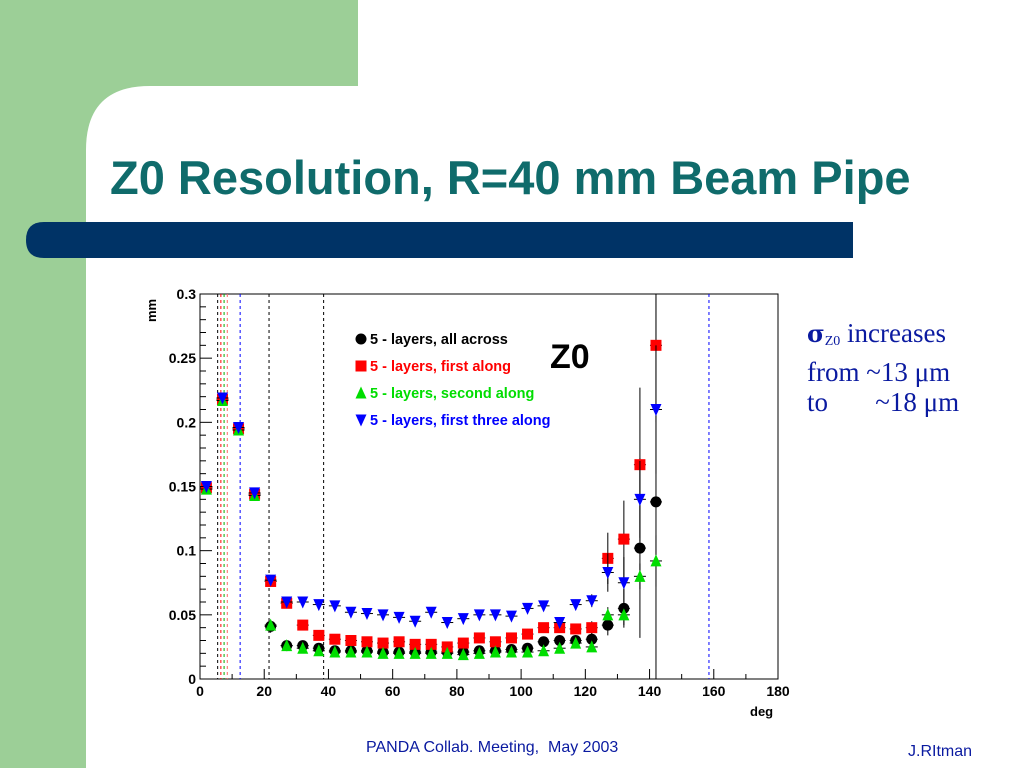  What do you see at coordinates (510, 177) in the screenshot?
I see `slide-title: Z0 Resolution, R=40 mm Beam Pipe` at bounding box center [510, 177].